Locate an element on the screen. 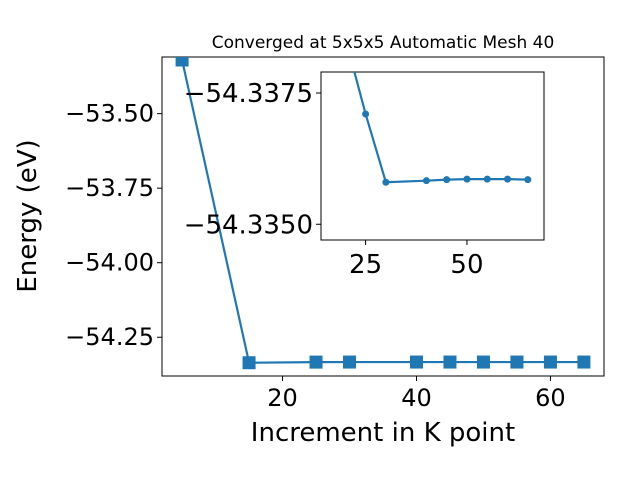  inset-plot-frame is located at coordinates (432, 156).